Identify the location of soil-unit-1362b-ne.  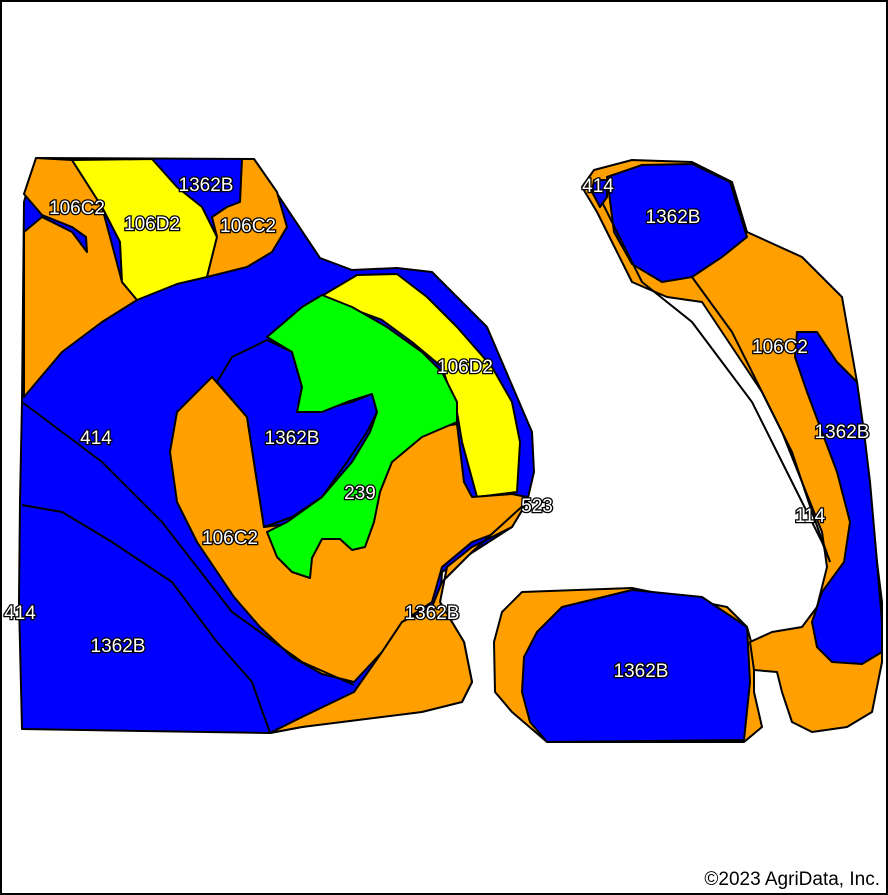
(677, 223).